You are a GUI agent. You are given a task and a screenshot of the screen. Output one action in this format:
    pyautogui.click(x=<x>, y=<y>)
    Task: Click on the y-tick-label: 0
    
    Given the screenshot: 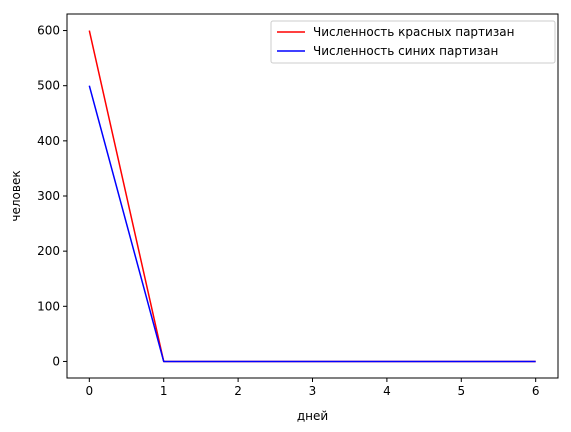 What is the action you would take?
    pyautogui.click(x=56, y=361)
    